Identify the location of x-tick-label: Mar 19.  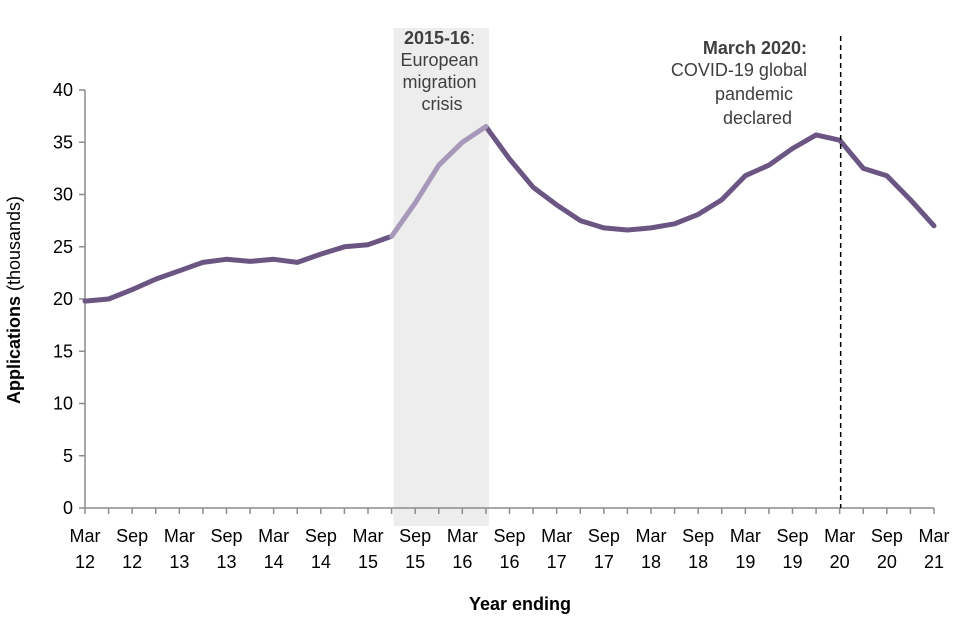
(745, 549).